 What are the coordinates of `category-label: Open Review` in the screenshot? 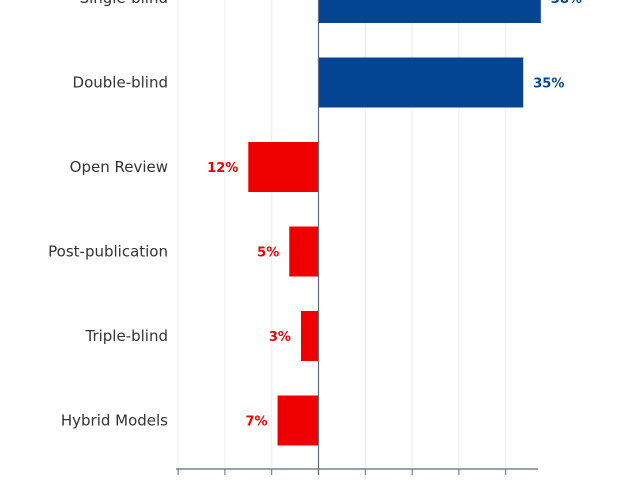 It's located at (119, 167).